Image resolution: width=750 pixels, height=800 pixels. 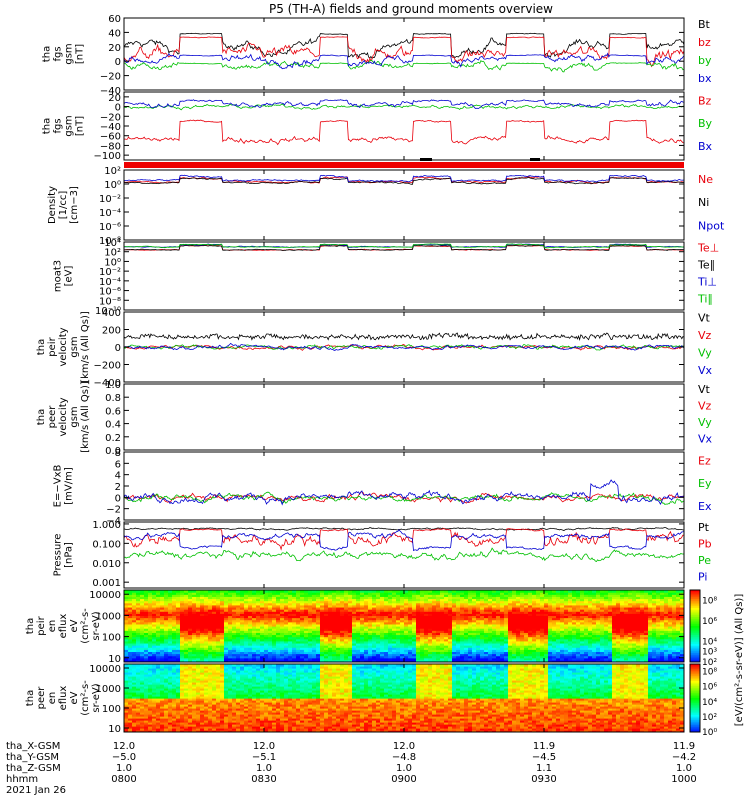 What do you see at coordinates (108, 311) in the screenshot?
I see `y-tick-label: 10⁻¹⁰` at bounding box center [108, 311].